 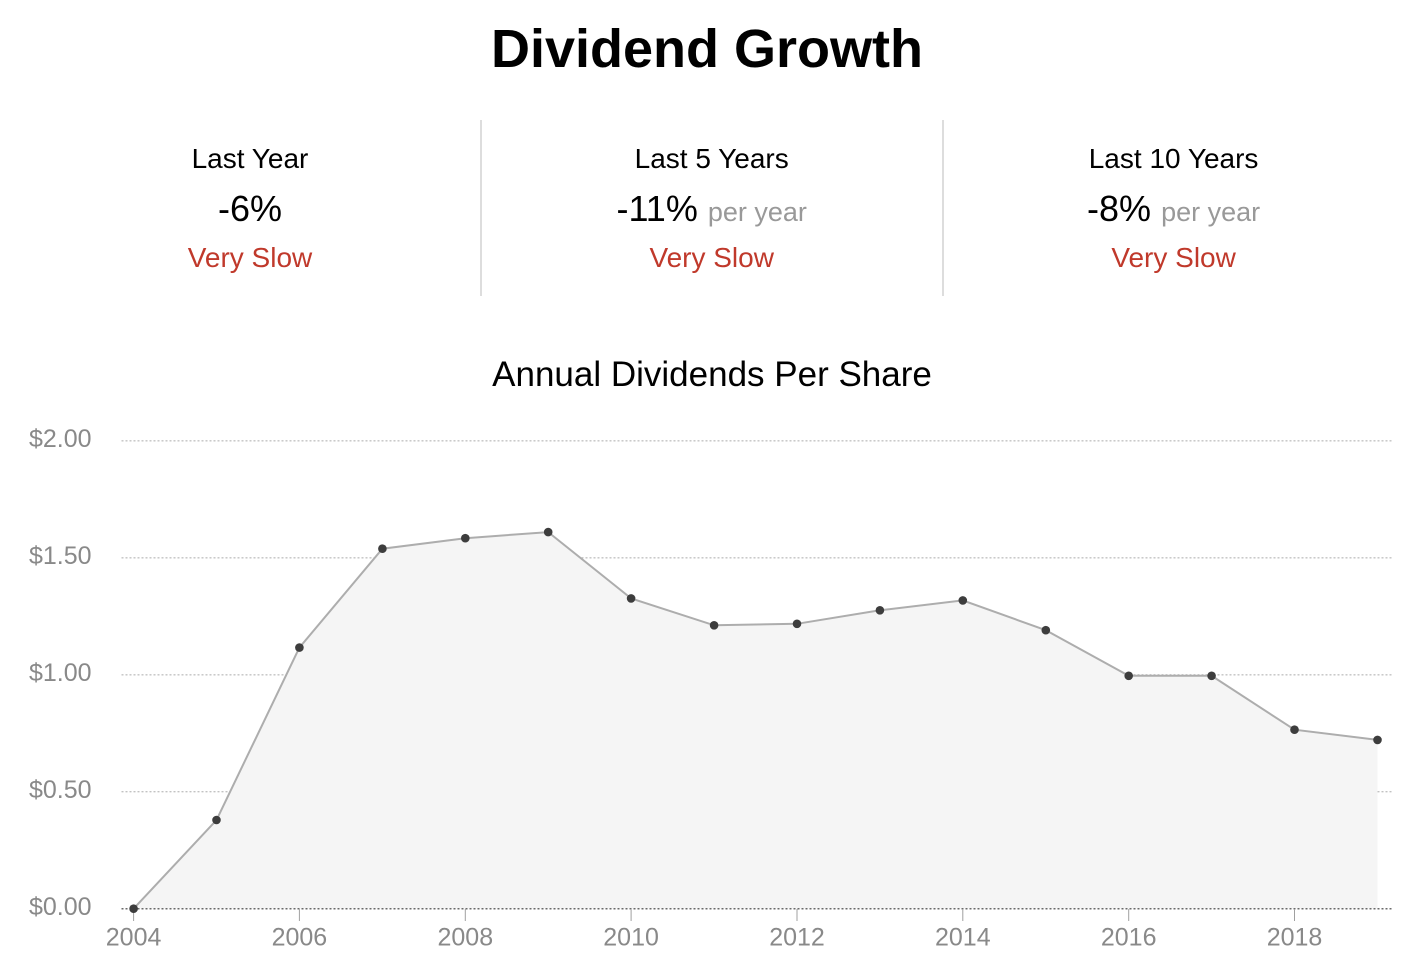 What do you see at coordinates (60, 907) in the screenshot?
I see `svg-text: $0.00` at bounding box center [60, 907].